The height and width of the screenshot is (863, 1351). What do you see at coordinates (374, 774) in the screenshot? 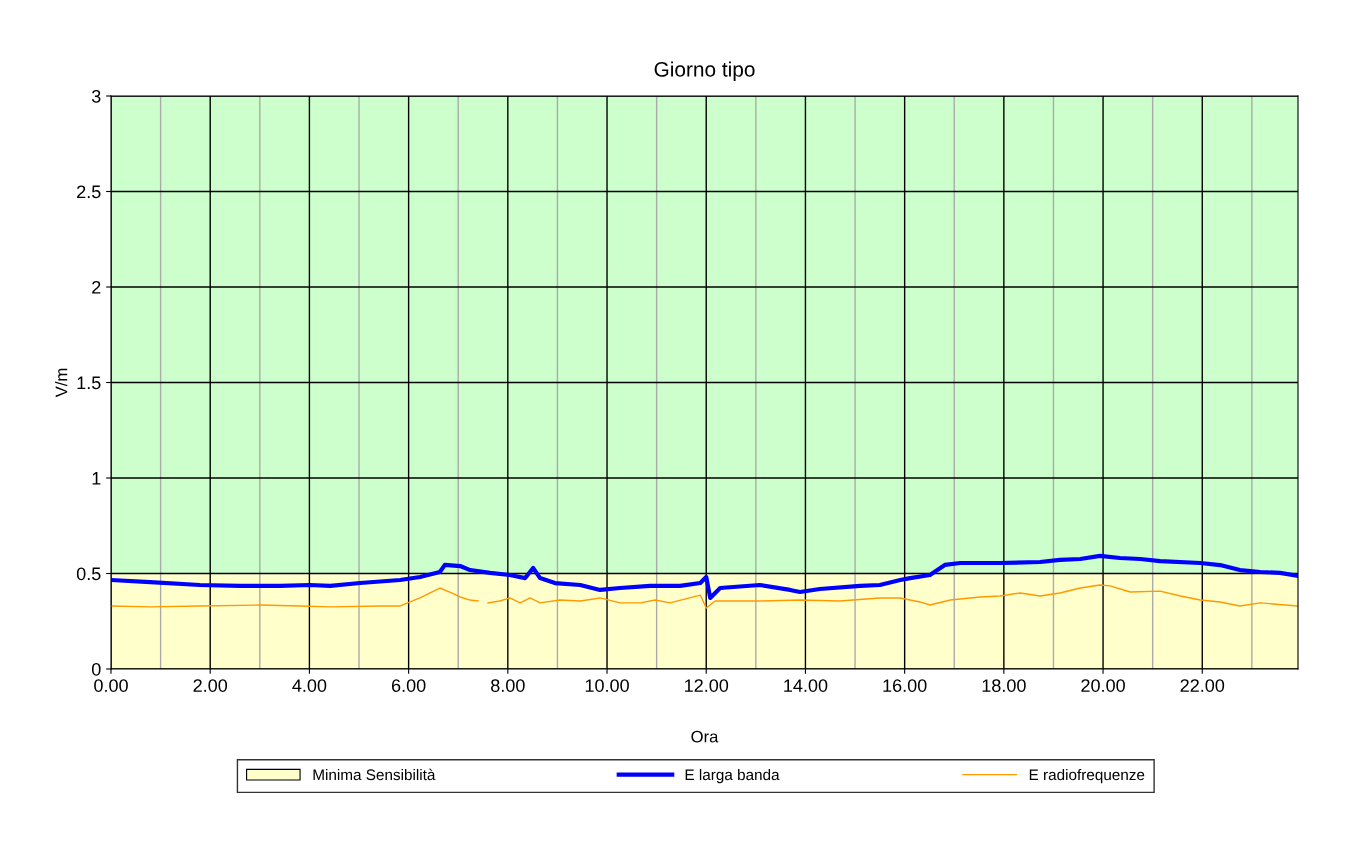
I see `legend-label: Minima Sensibilità` at bounding box center [374, 774].